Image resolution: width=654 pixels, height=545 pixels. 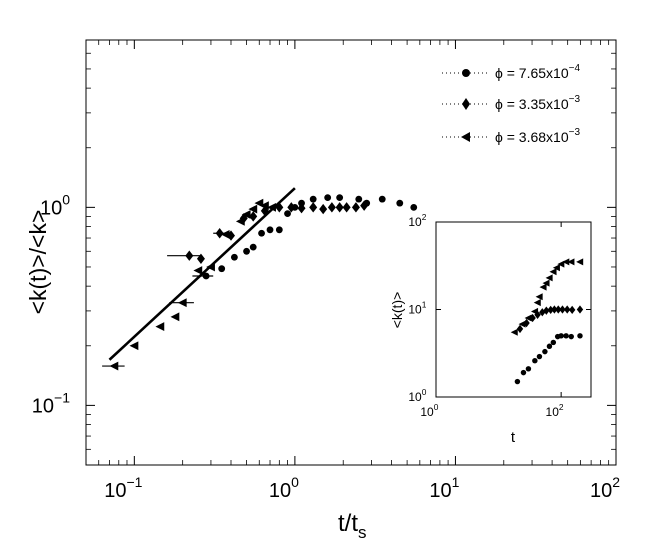 I want to click on inset-y-axis-label: <k(t)>, so click(x=397, y=310).